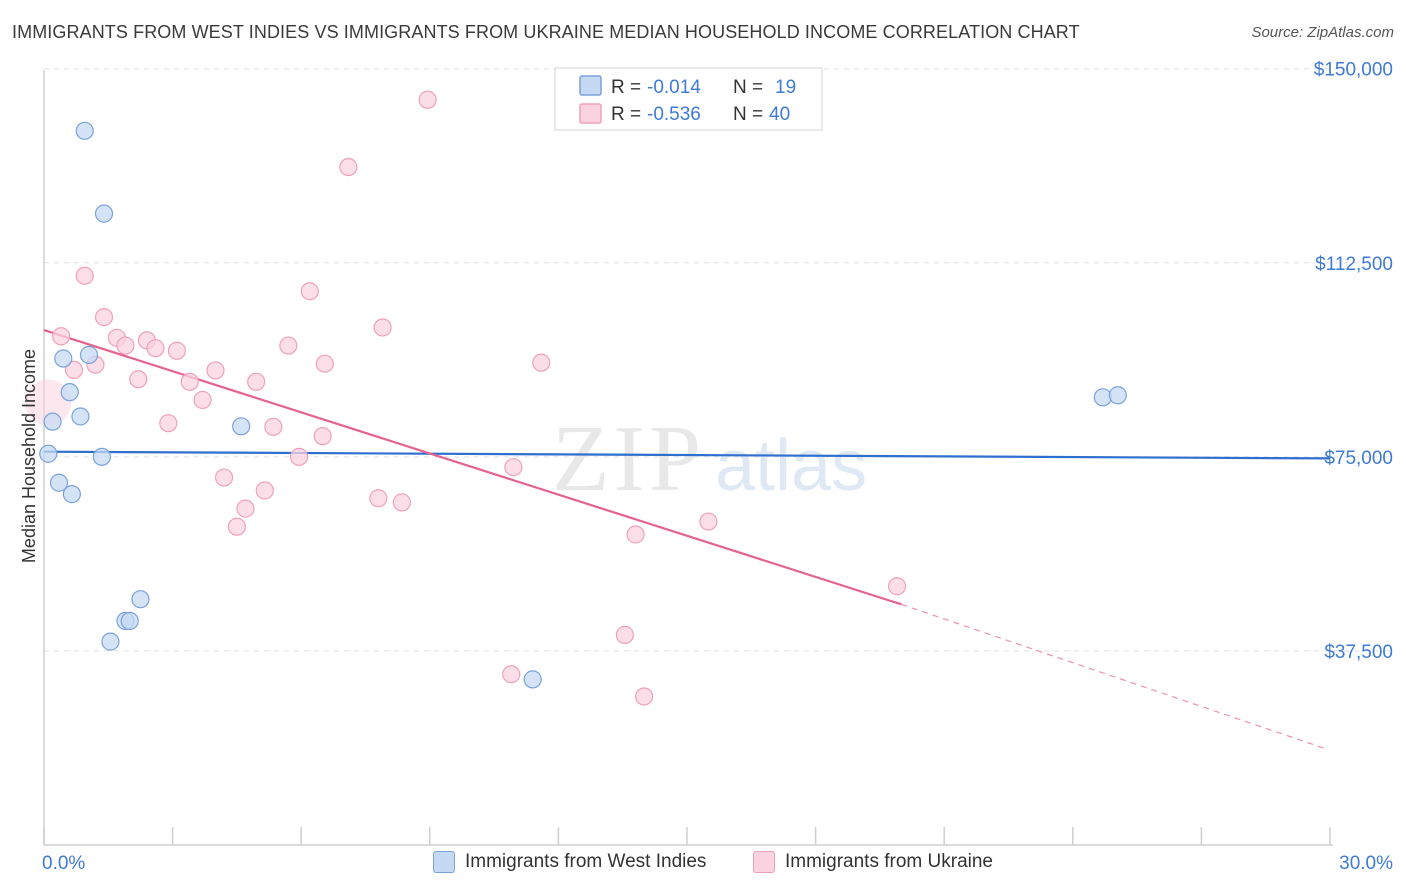 The width and height of the screenshot is (1406, 892). Describe the element at coordinates (1354, 264) in the screenshot. I see `y-tick-label-2: $112,500` at that location.